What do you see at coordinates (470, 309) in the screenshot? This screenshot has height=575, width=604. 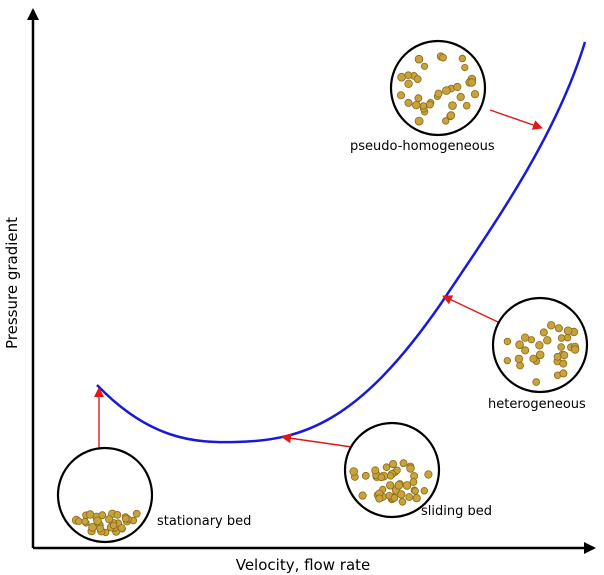 I see `heterogeneous-arrow` at bounding box center [470, 309].